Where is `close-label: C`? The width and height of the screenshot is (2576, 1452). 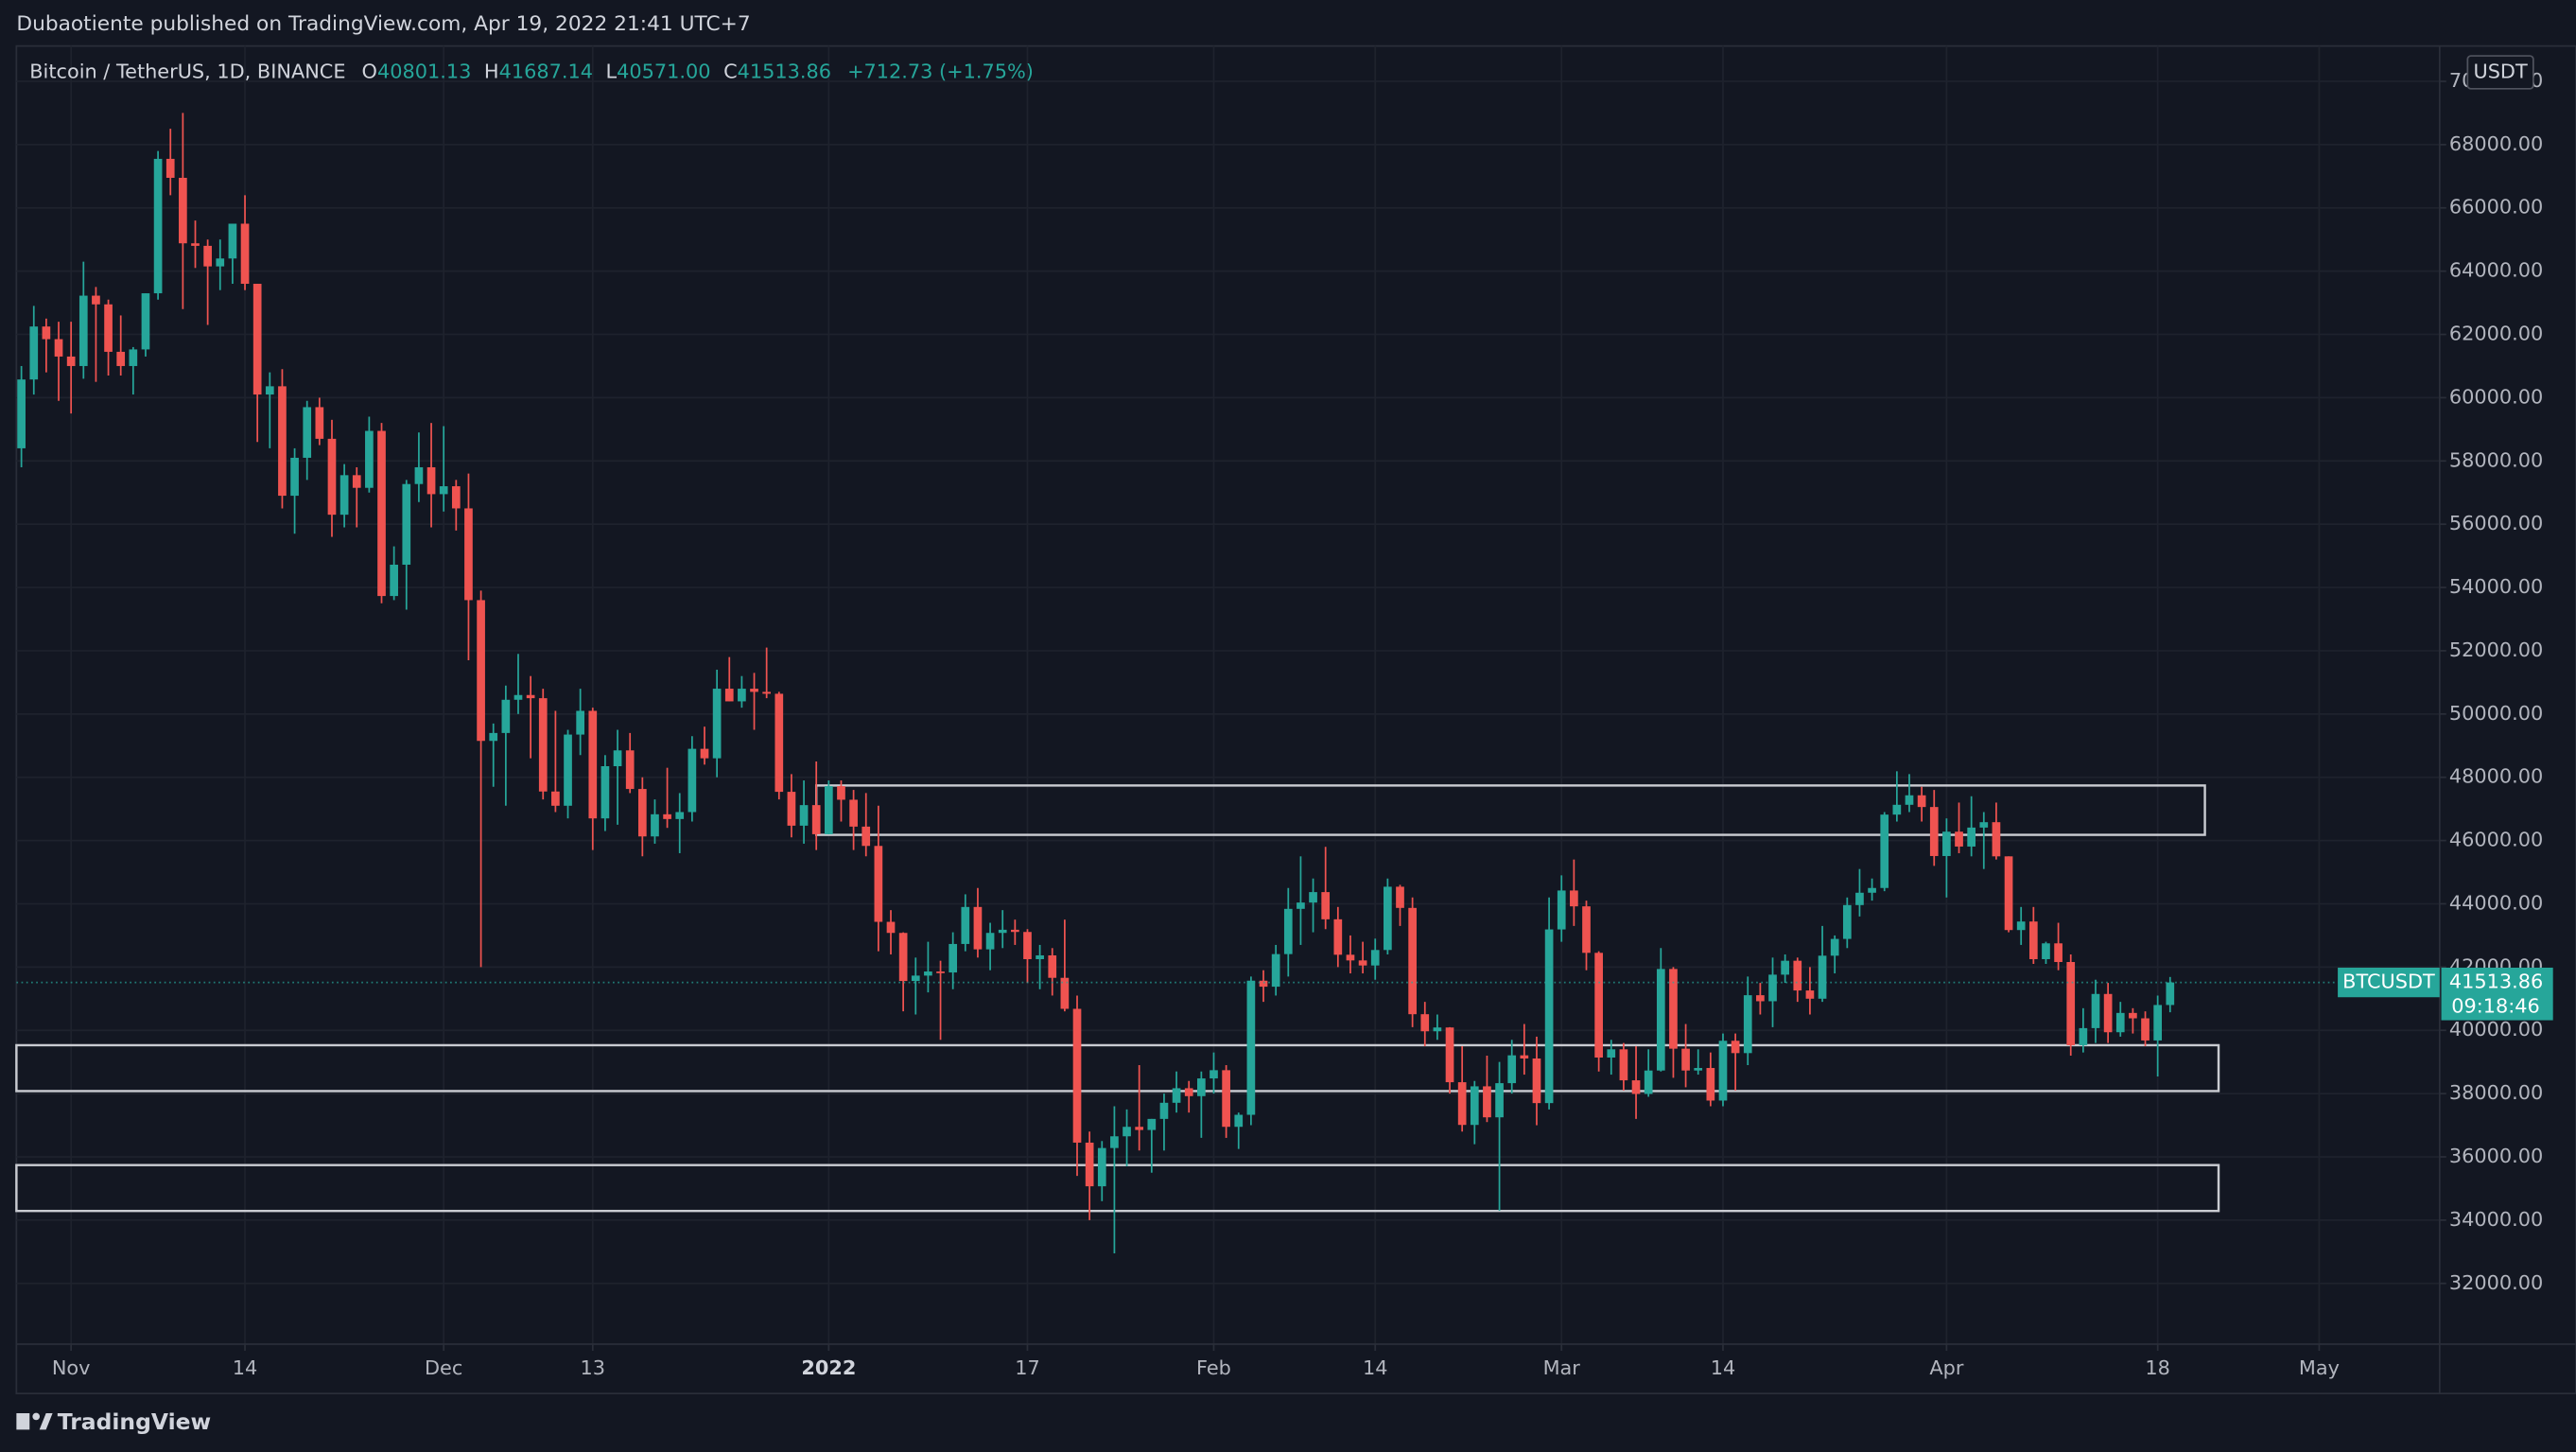 close-label: C is located at coordinates (730, 71).